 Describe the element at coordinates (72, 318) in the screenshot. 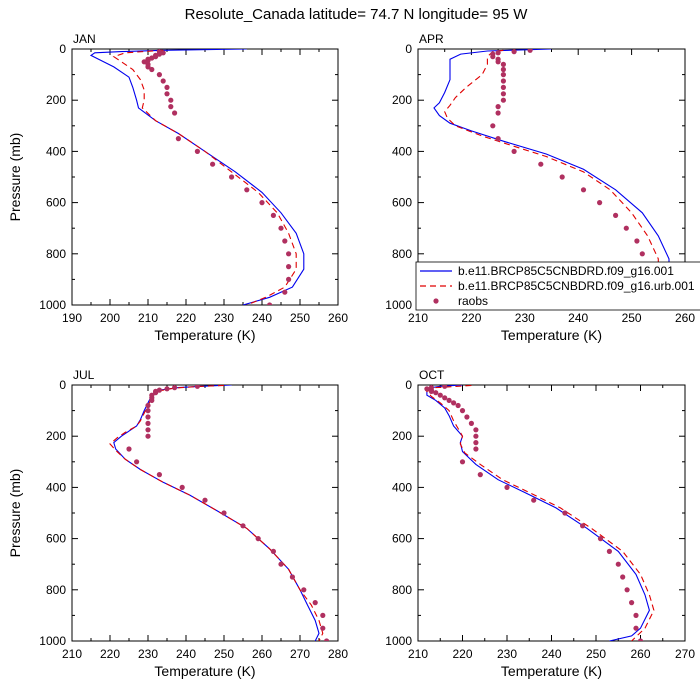

I see `x-tick-label: 190` at that location.